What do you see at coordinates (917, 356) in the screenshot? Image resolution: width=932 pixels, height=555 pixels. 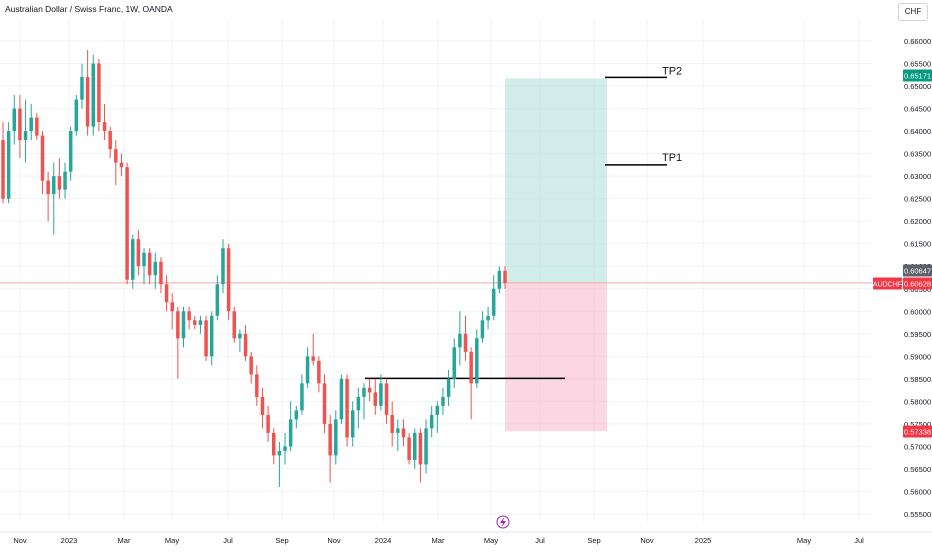 I see `y-tick-label: 0.59000` at bounding box center [917, 356].